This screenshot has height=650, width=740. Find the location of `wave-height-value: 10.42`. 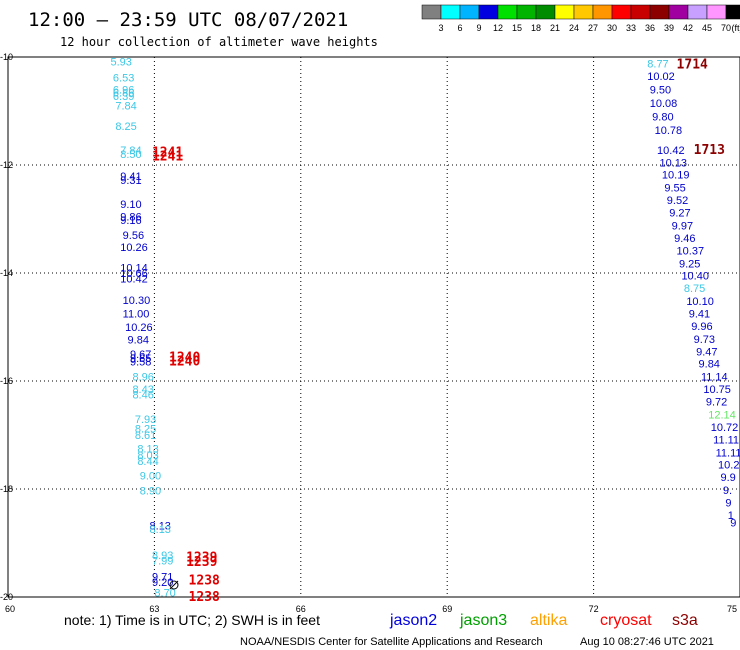

wave-height-value: 10.42 is located at coordinates (671, 151).